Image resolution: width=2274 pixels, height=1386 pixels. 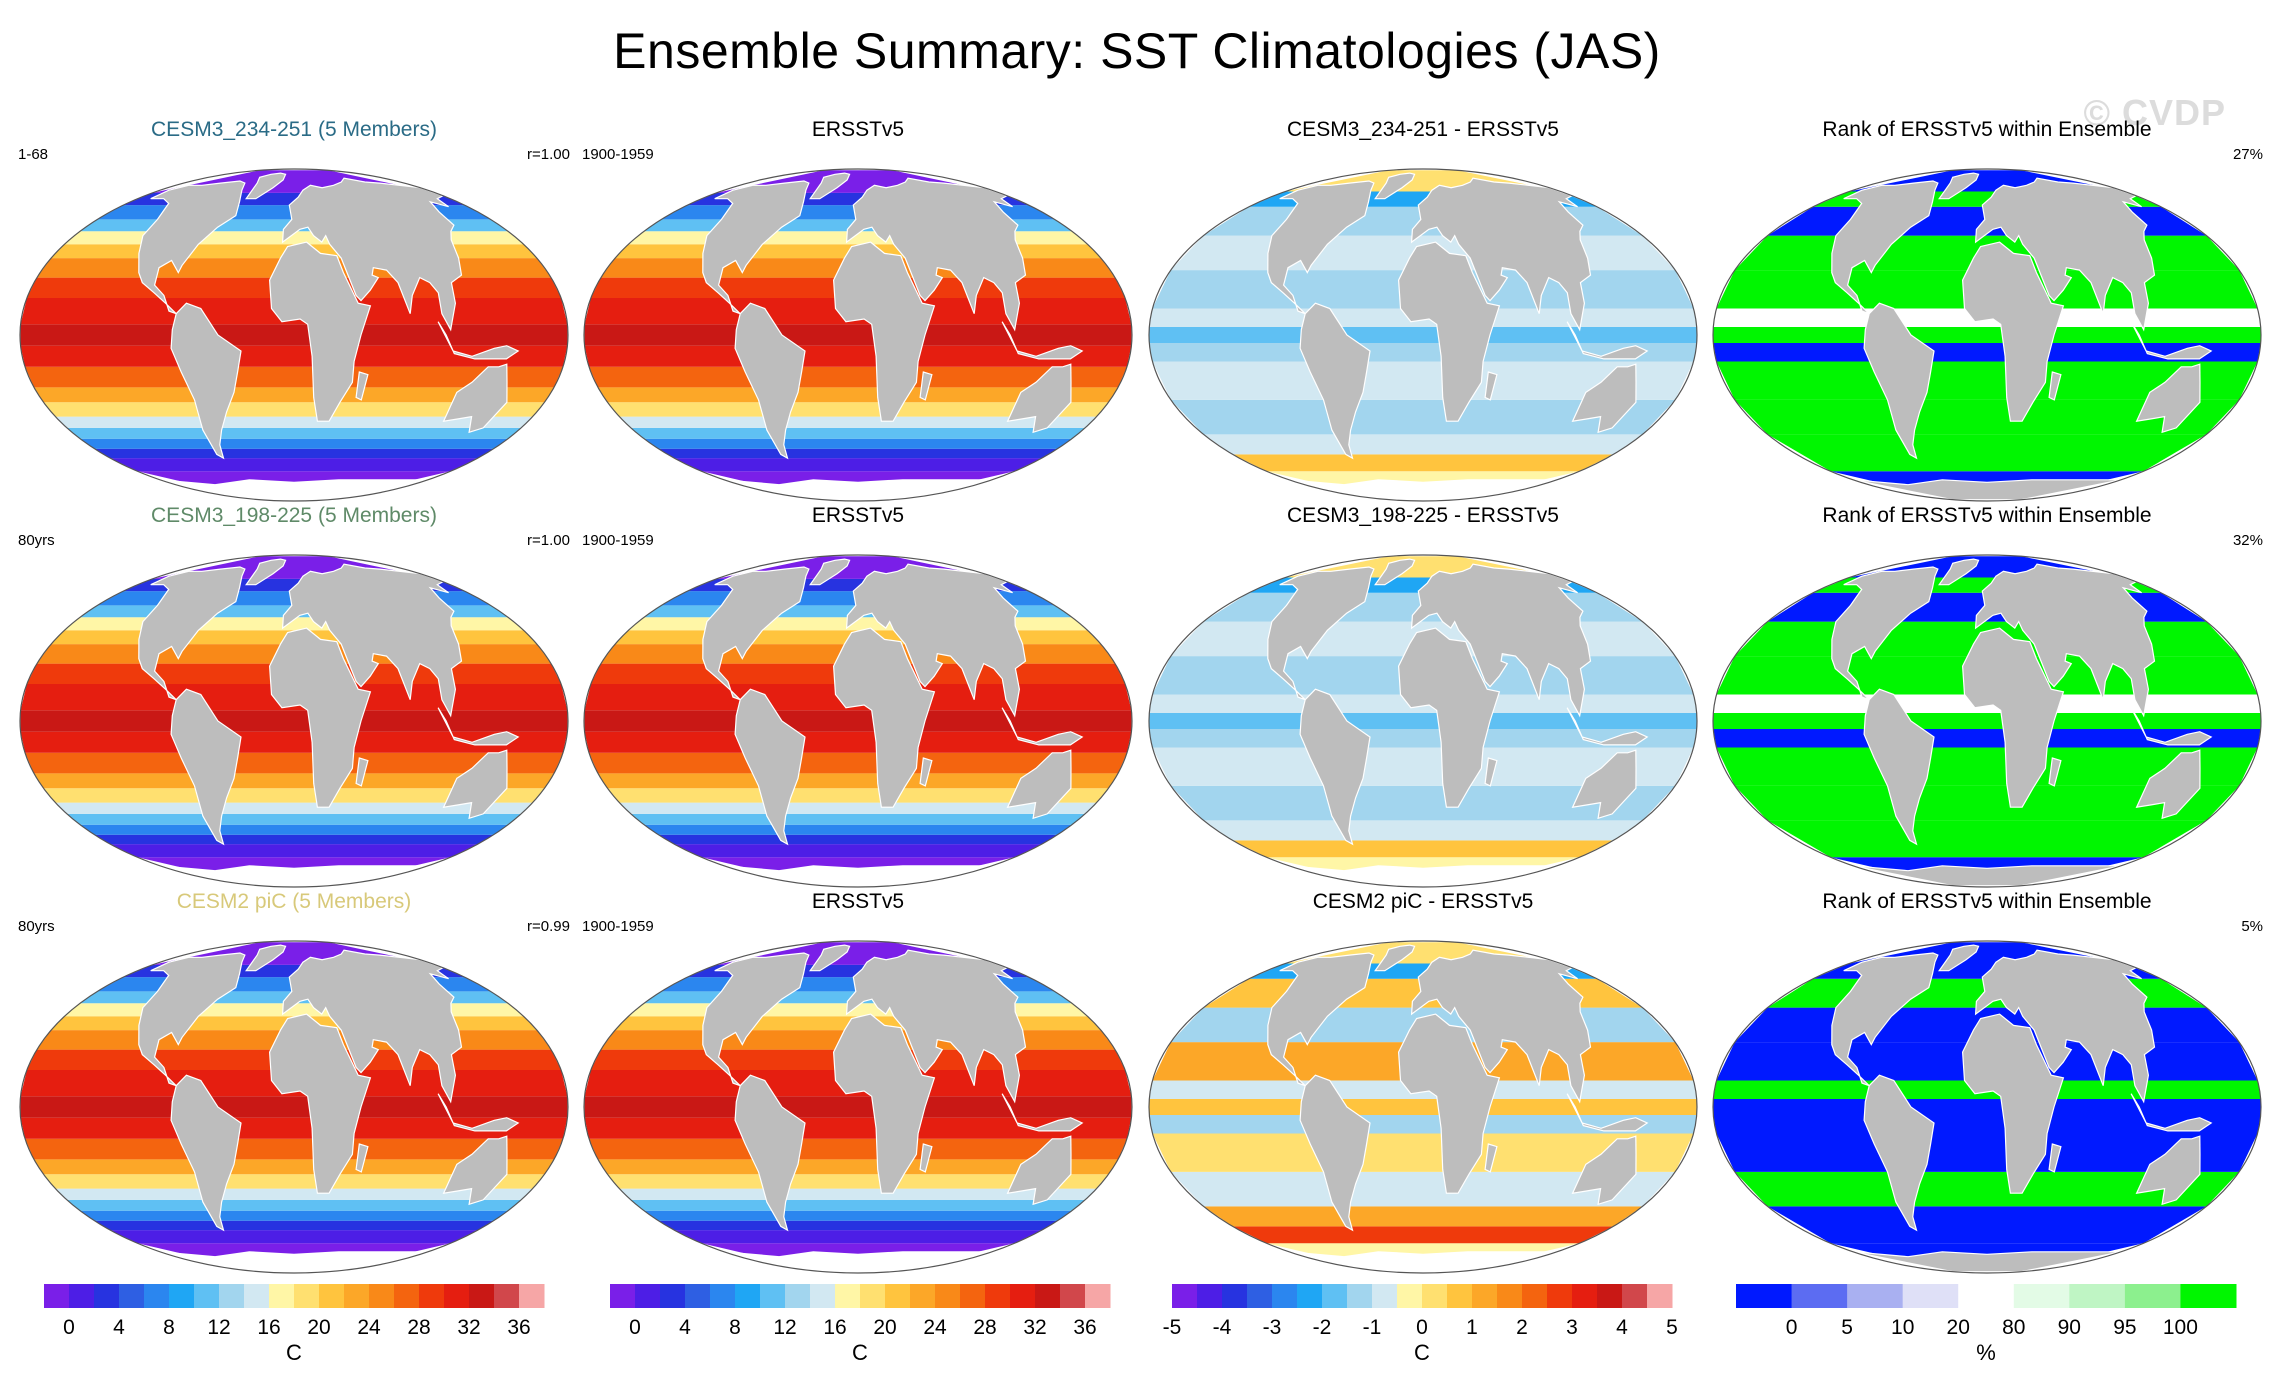 What do you see at coordinates (1986, 1352) in the screenshot?
I see `colorbar-unit: %` at bounding box center [1986, 1352].